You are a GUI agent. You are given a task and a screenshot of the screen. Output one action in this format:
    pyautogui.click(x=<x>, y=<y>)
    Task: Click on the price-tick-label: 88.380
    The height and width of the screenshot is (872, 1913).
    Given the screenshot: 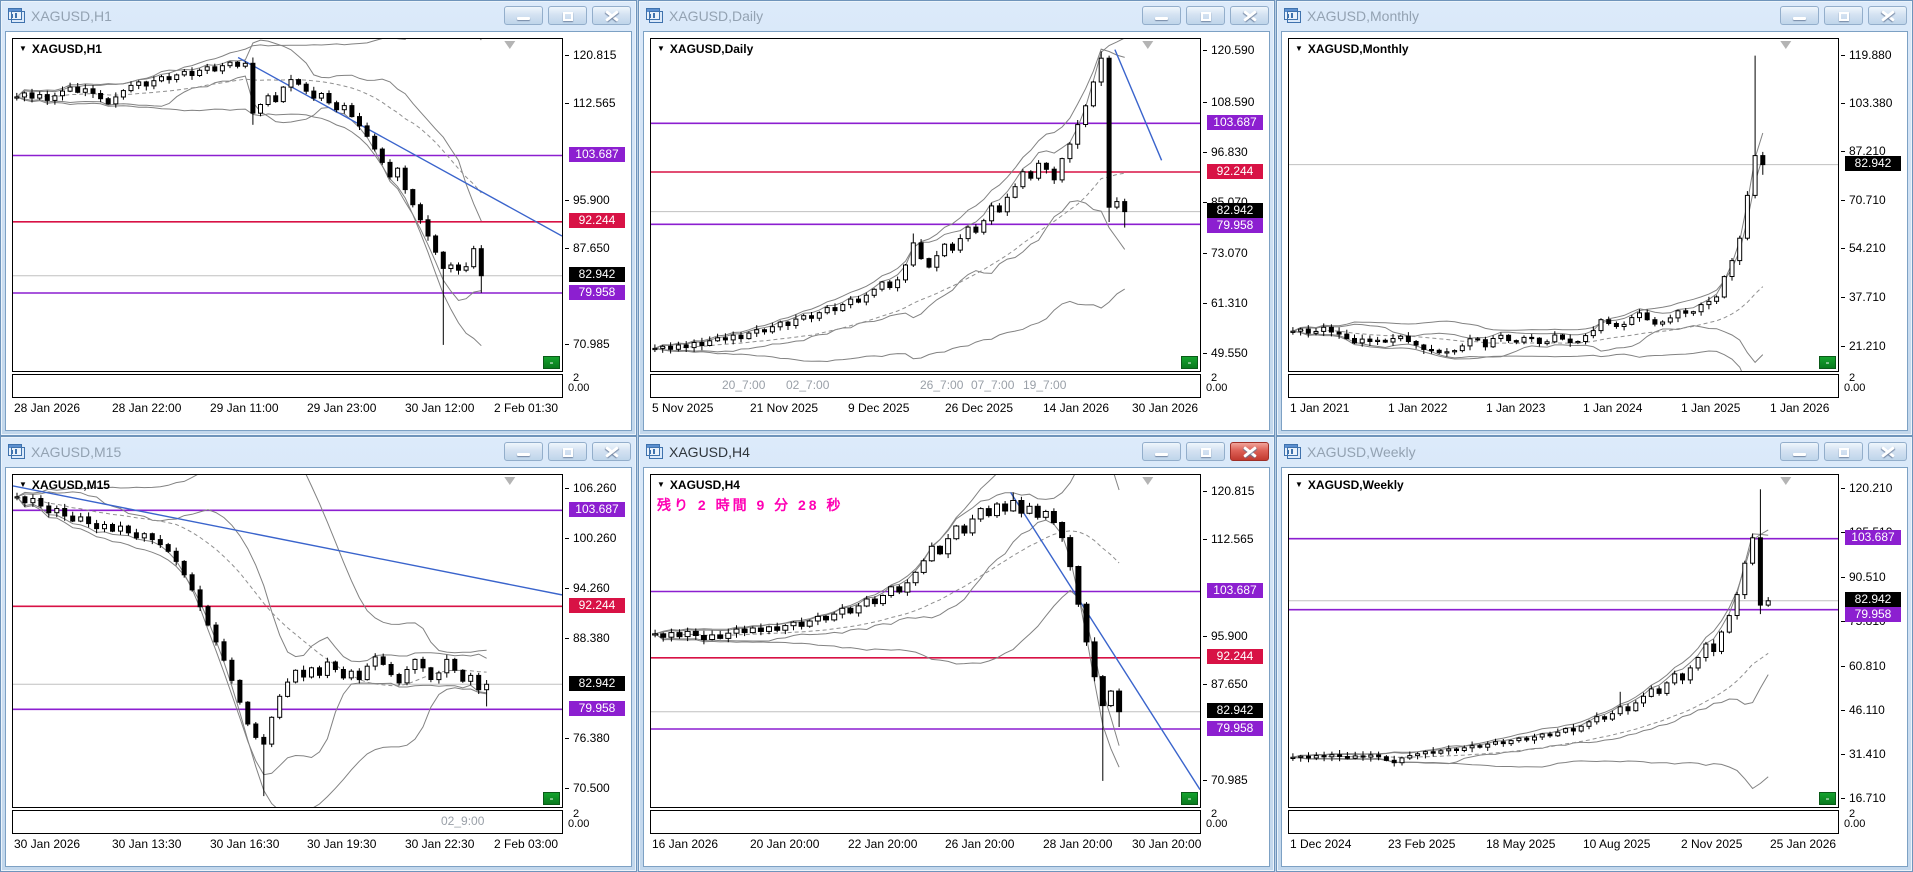 What is the action you would take?
    pyautogui.click(x=591, y=637)
    